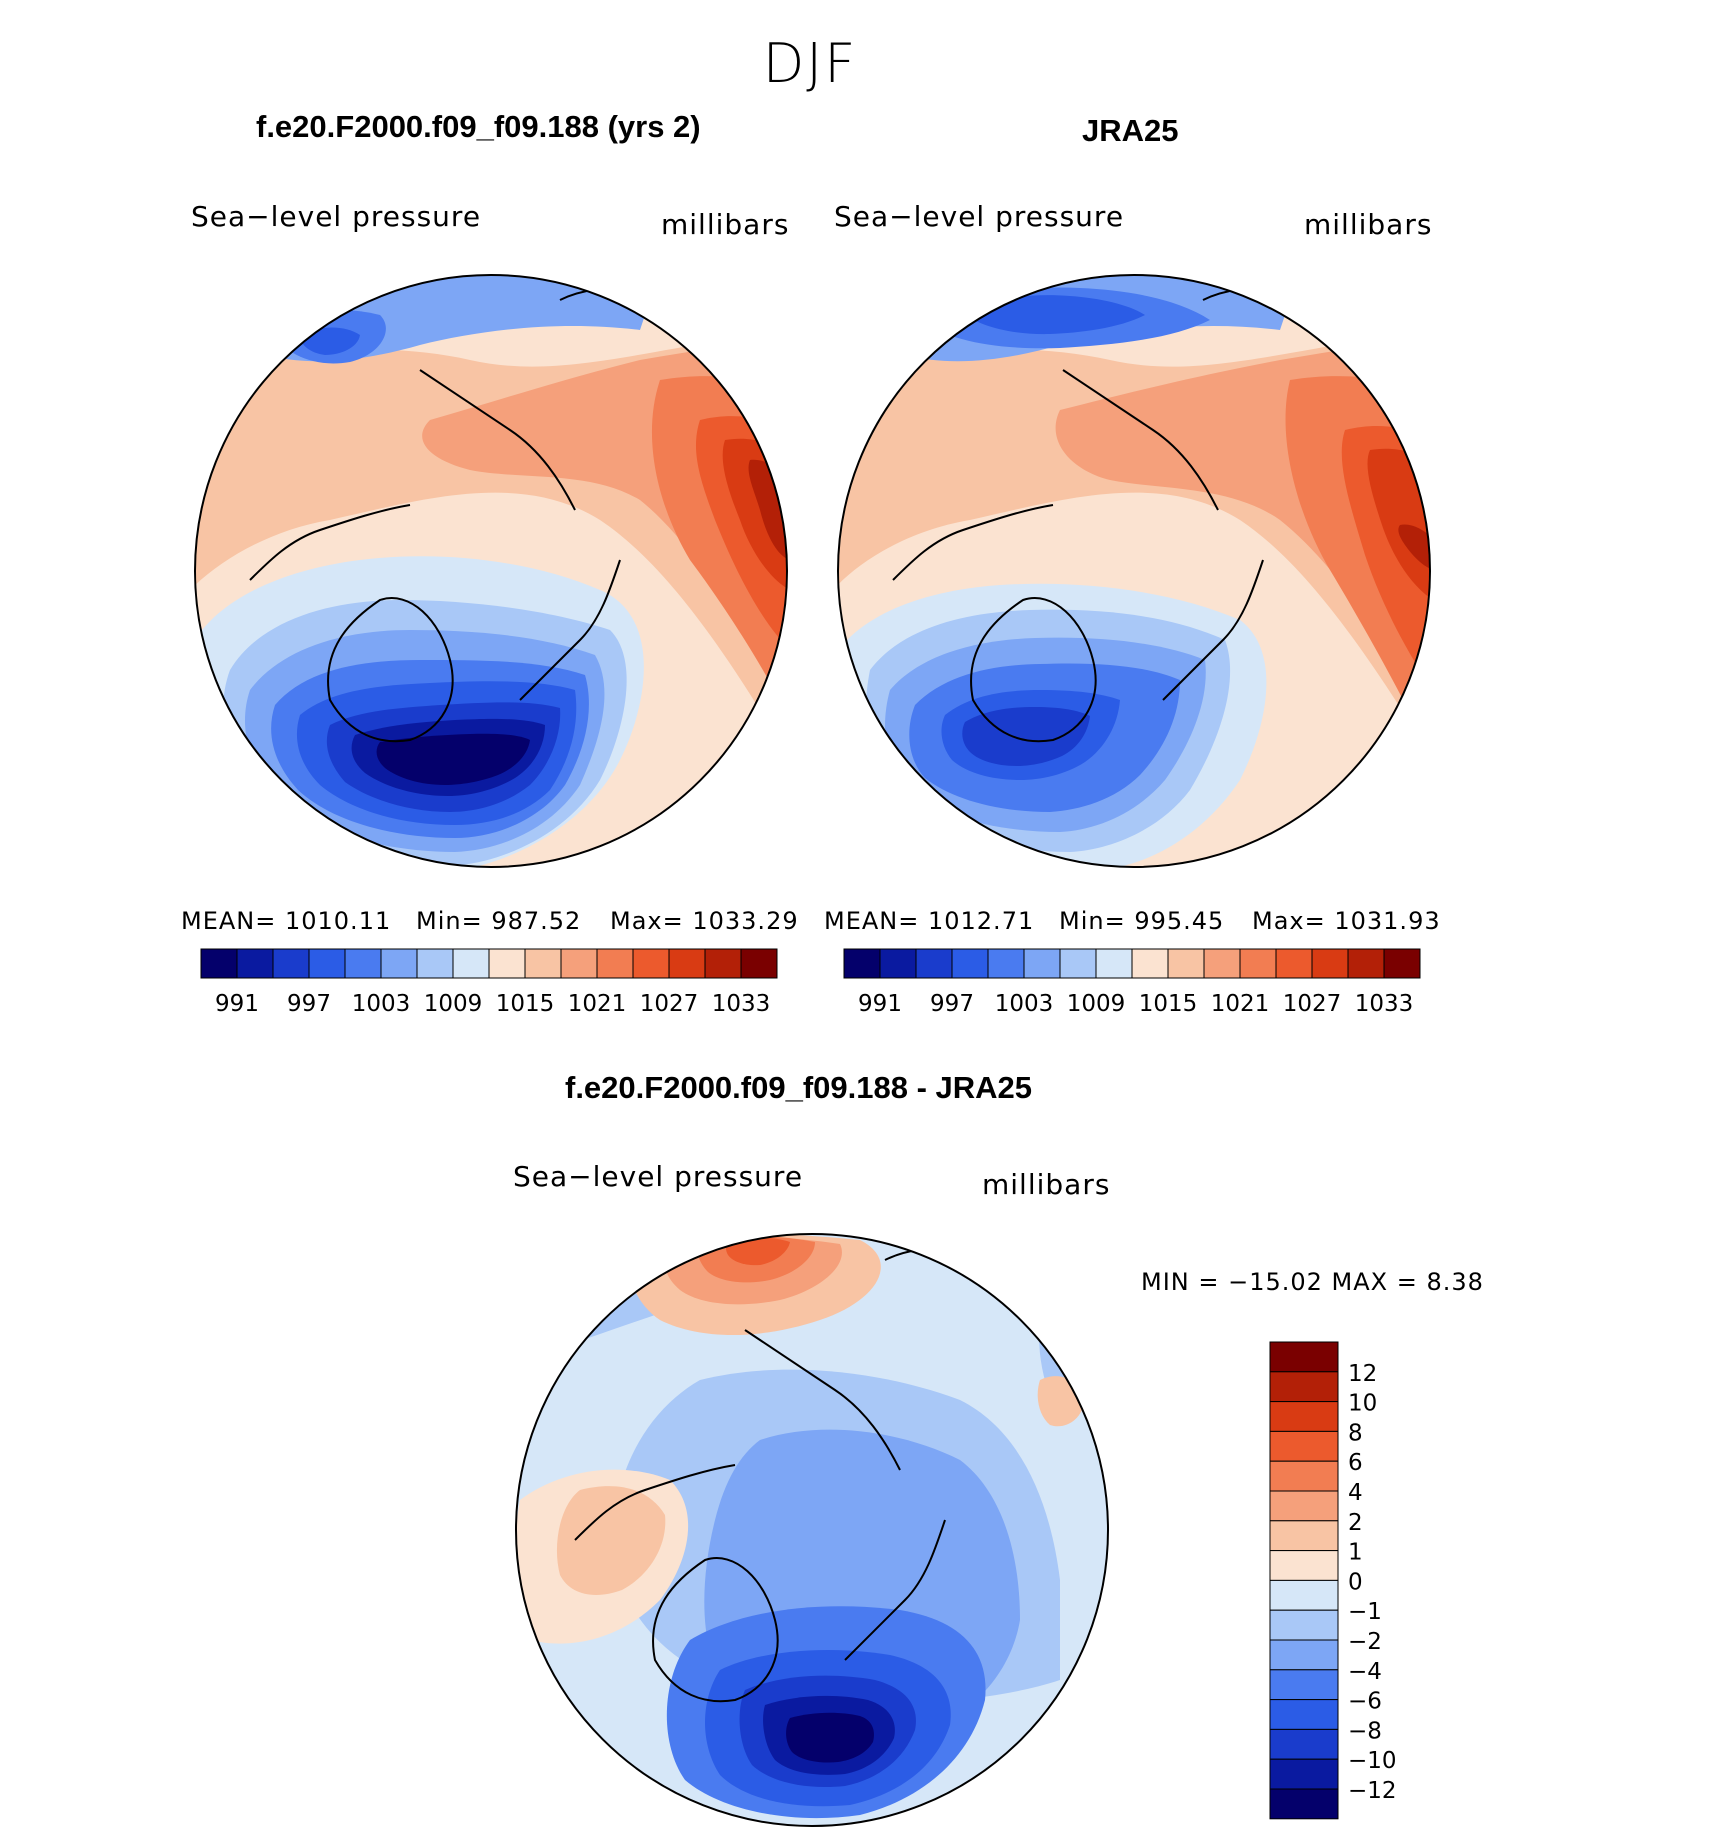 The height and width of the screenshot is (1839, 1710). What do you see at coordinates (330, 341) in the screenshot?
I see `model-aleutian-low-peak` at bounding box center [330, 341].